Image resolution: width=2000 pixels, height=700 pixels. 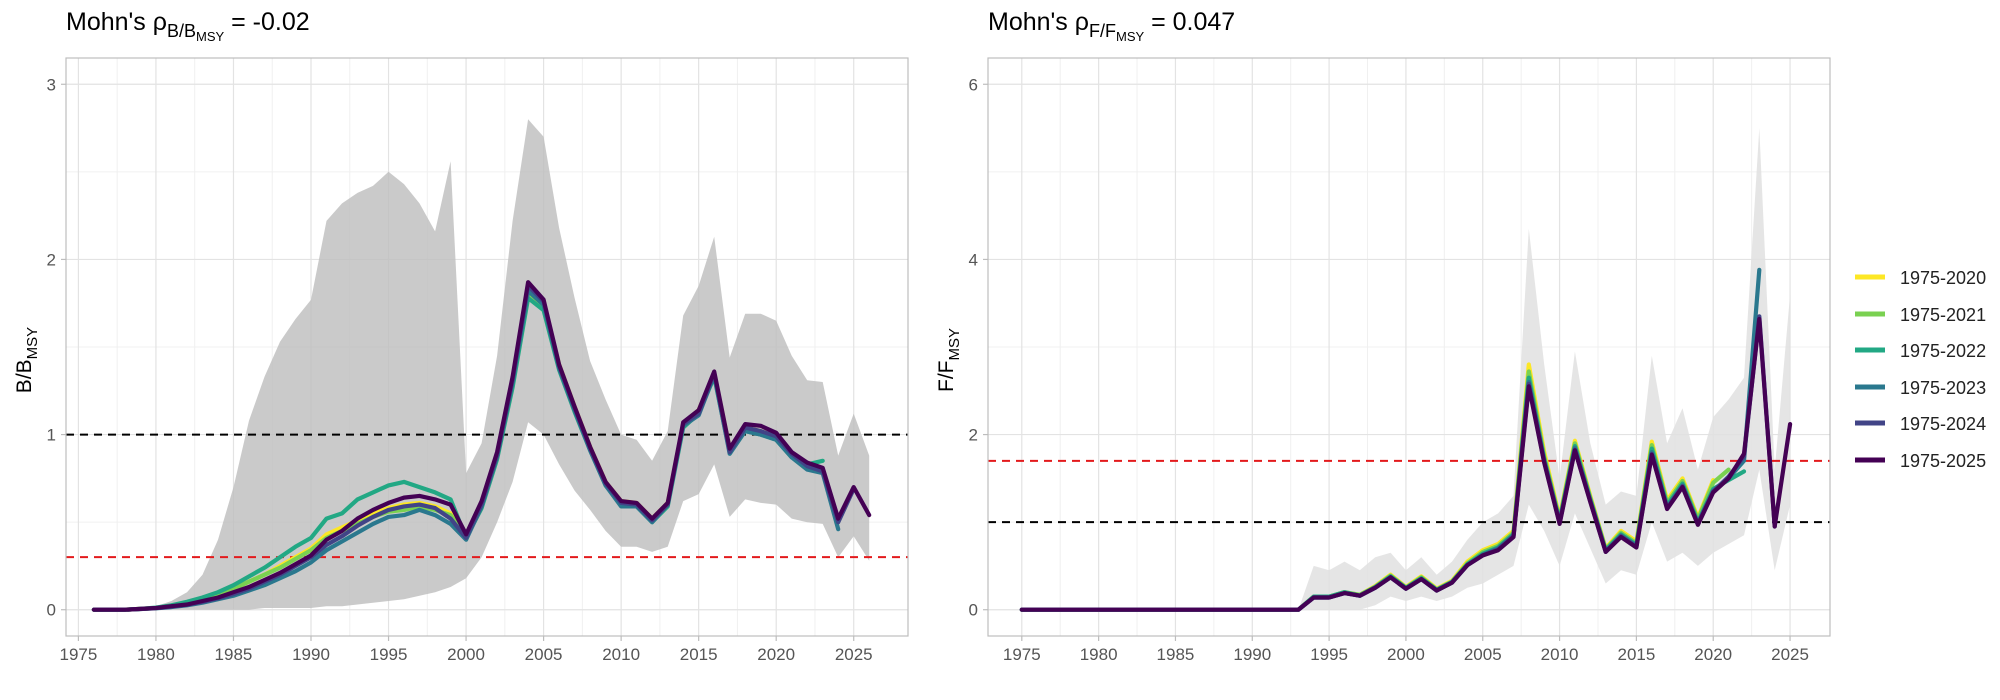 I want to click on y-tick-label: 1, so click(x=51, y=435).